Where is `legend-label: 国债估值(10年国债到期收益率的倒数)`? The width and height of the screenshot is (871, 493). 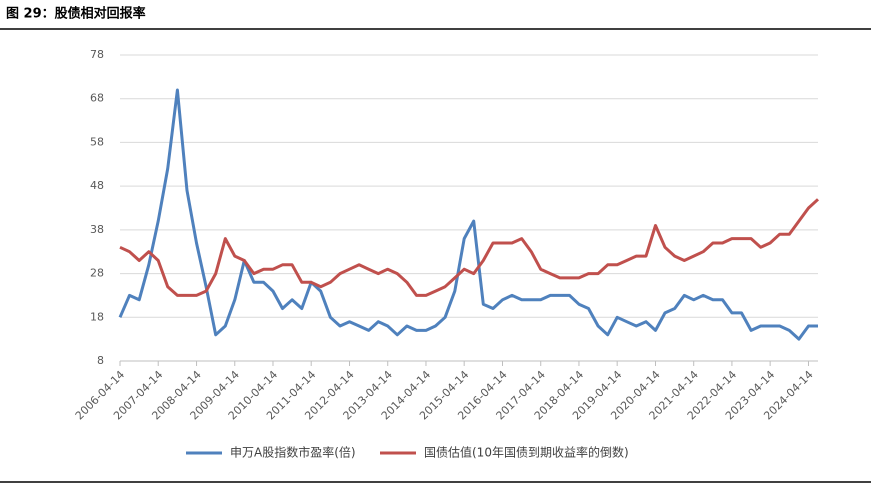
legend-label: 国债估值(10年国债到期收益率的倒数) is located at coordinates (526, 452).